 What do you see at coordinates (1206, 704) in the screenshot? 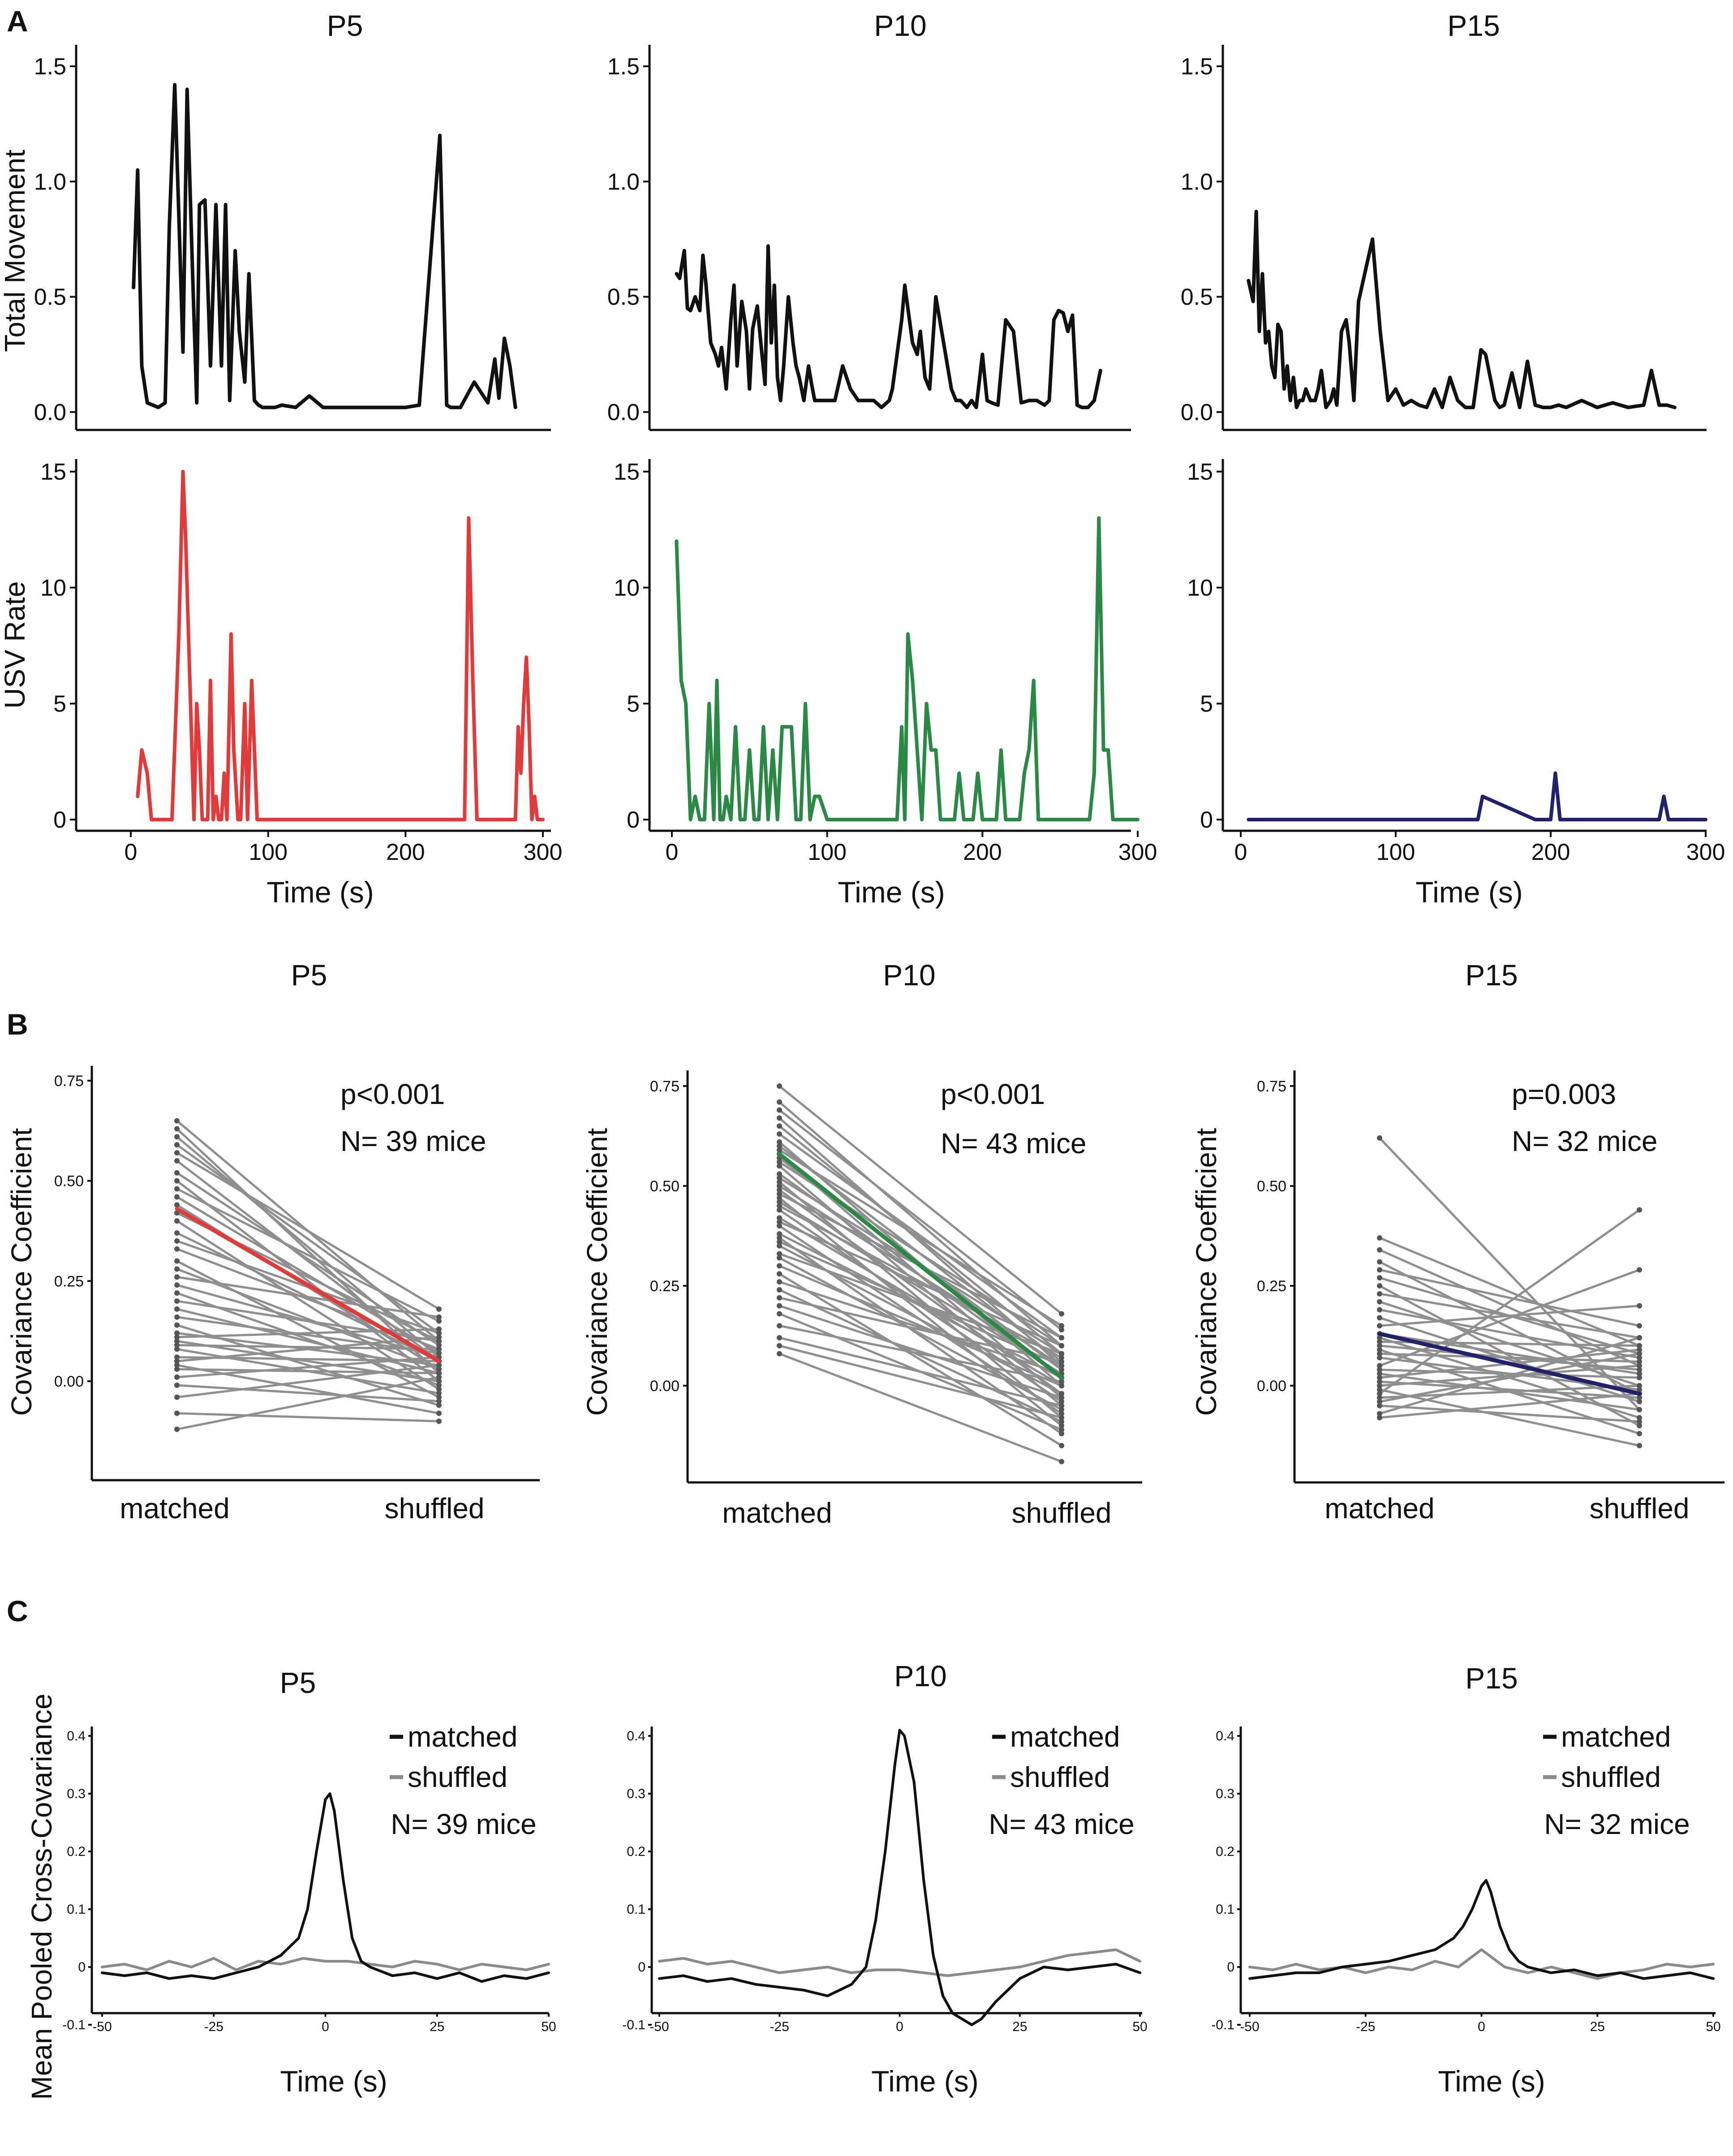
I see `y-tick-label: 5` at bounding box center [1206, 704].